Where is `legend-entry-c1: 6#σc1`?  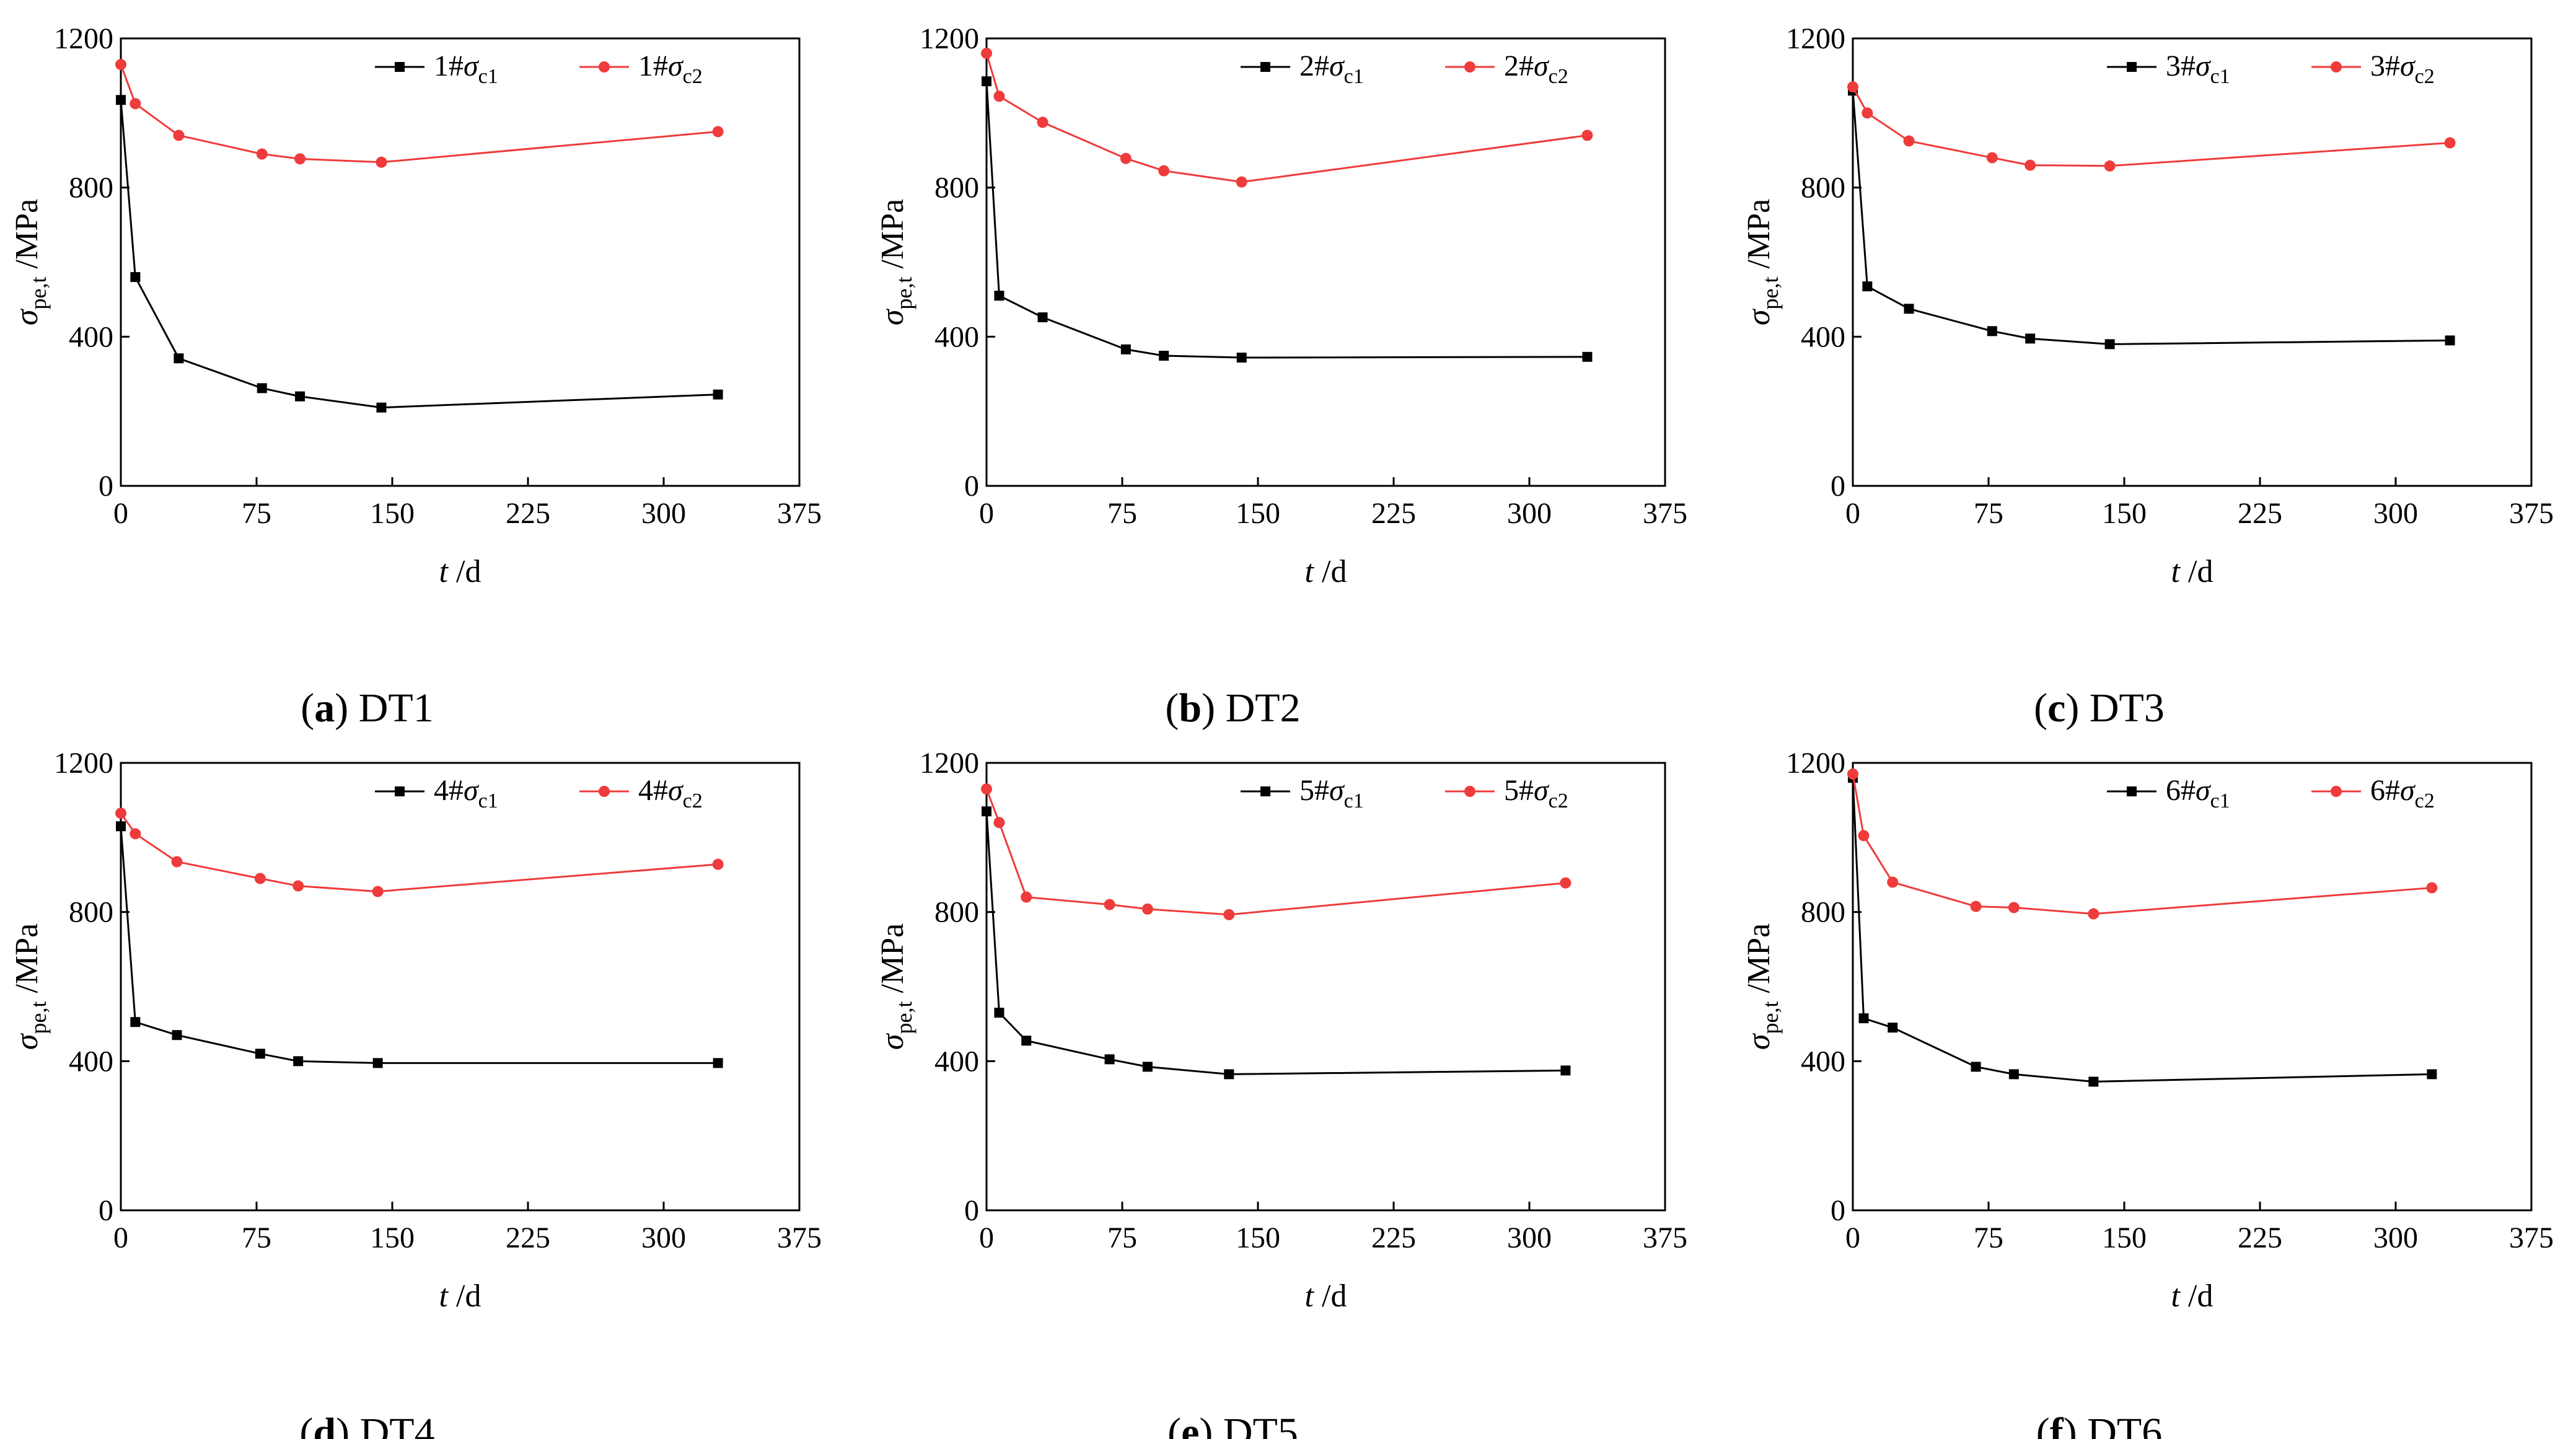
legend-entry-c1: 6#σc1 is located at coordinates (2198, 793).